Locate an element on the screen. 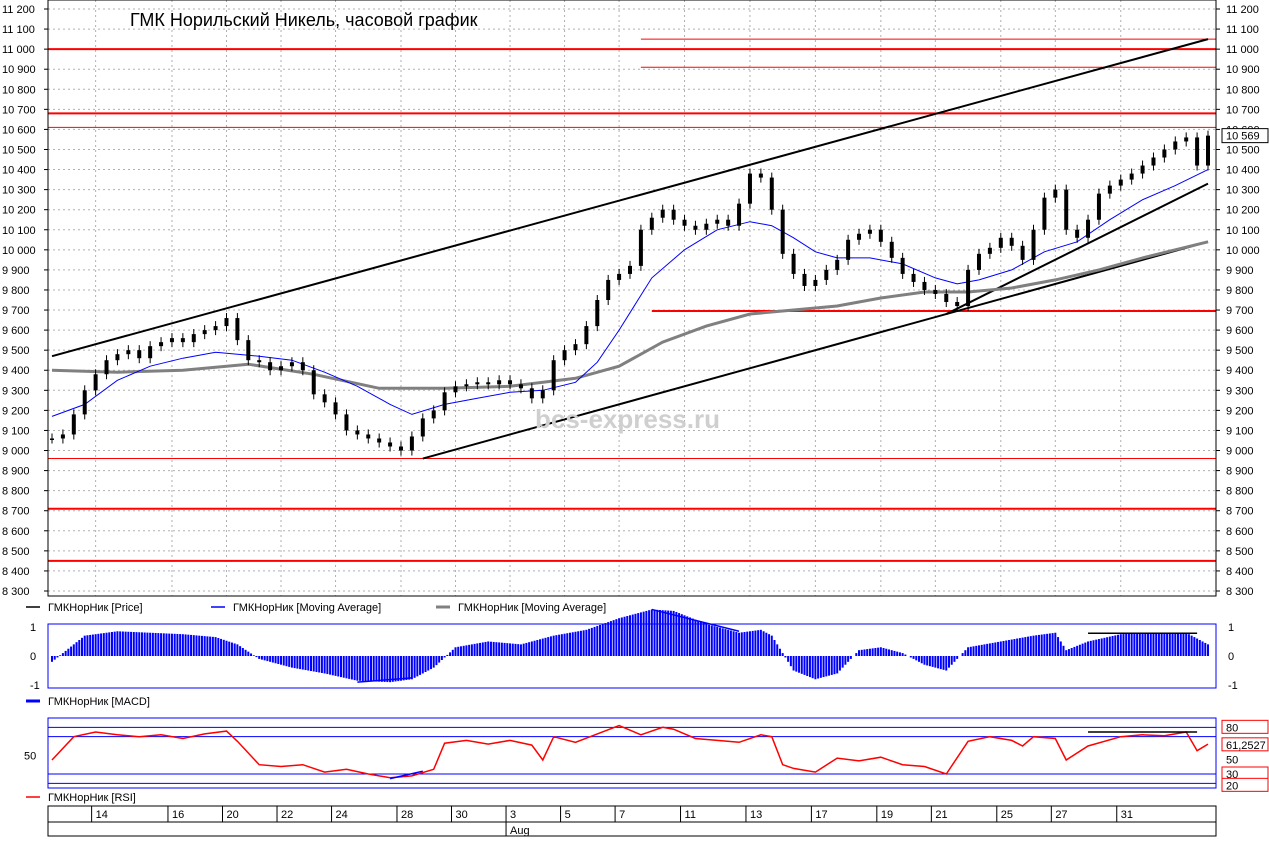  y-tick-left: 10 500 is located at coordinates (19, 150).